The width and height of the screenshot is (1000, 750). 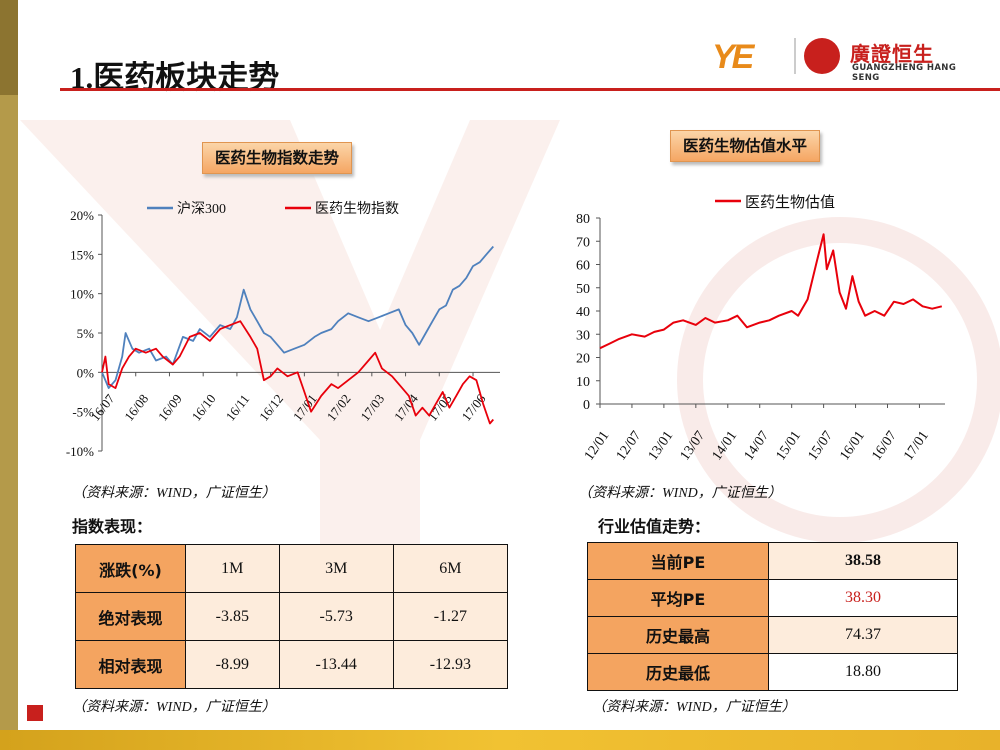 I want to click on legend-label: 医药生物估值, so click(x=790, y=202).